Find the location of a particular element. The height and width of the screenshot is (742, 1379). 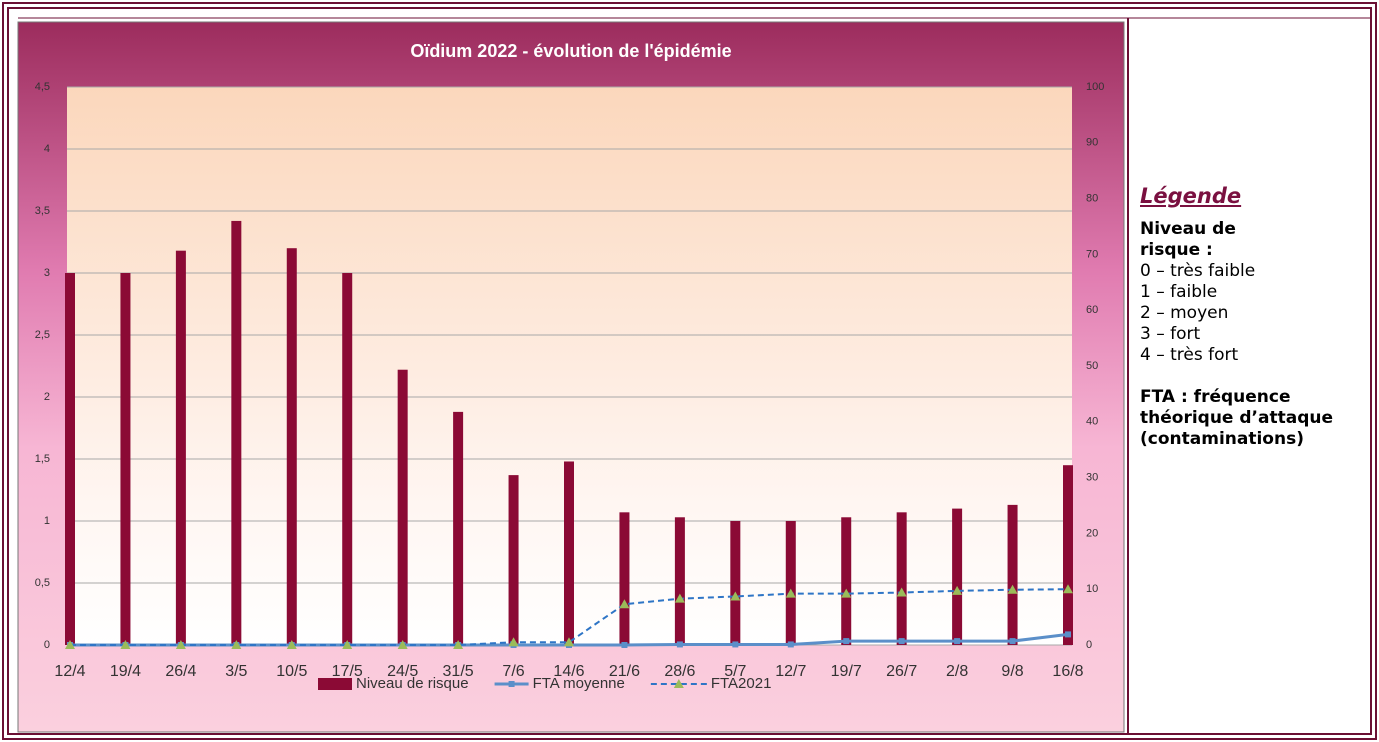

x-tick-label: 16/8 is located at coordinates (1067, 671).